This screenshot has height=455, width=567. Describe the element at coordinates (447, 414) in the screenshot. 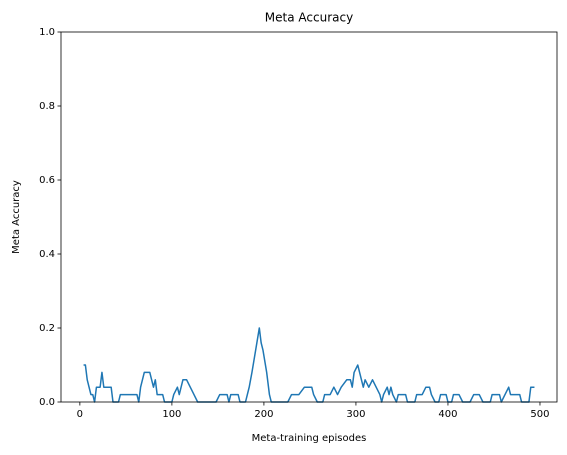

I see `x-tick-label: 400` at that location.